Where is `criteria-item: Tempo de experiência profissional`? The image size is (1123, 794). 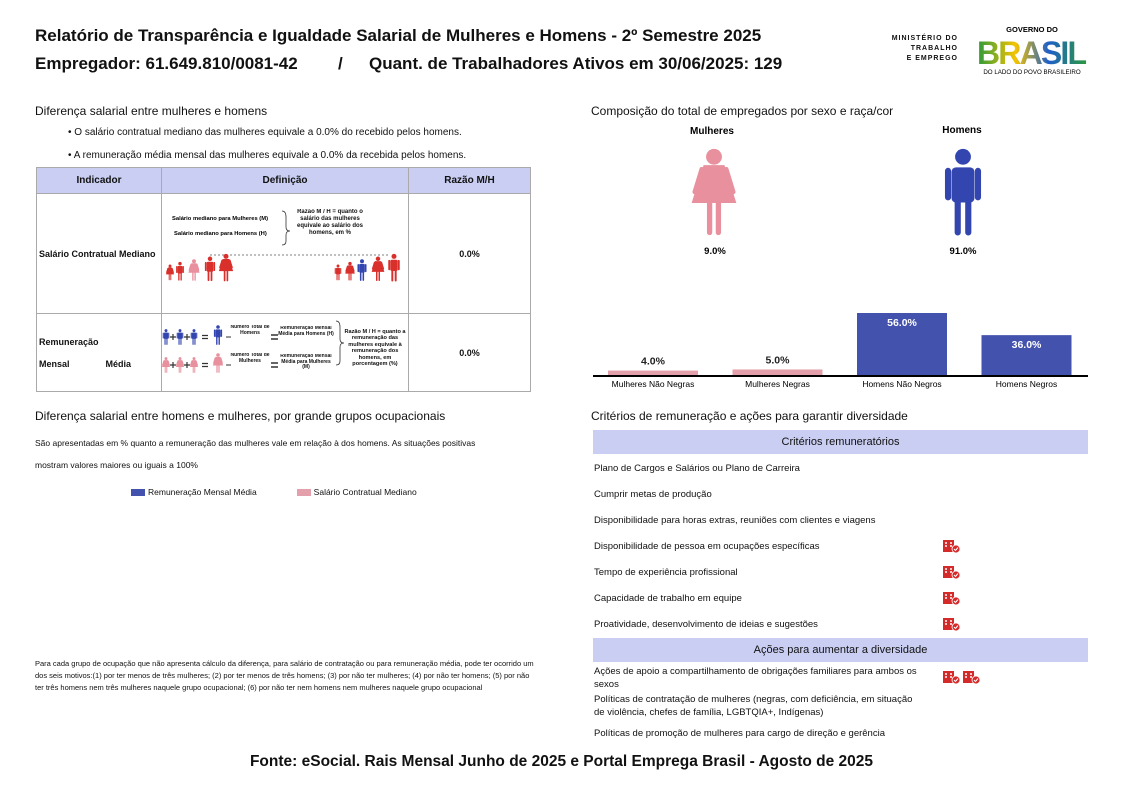 criteria-item: Tempo de experiência profissional is located at coordinates (666, 572).